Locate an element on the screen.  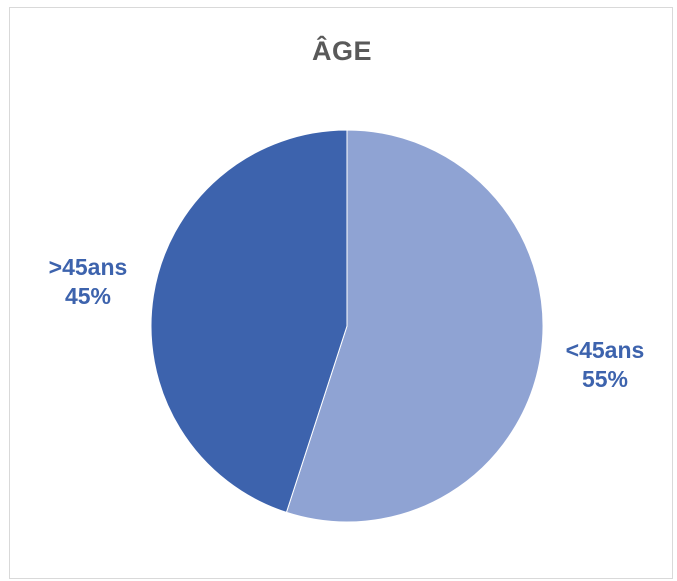
slice-category-label: >45ans is located at coordinates (88, 267).